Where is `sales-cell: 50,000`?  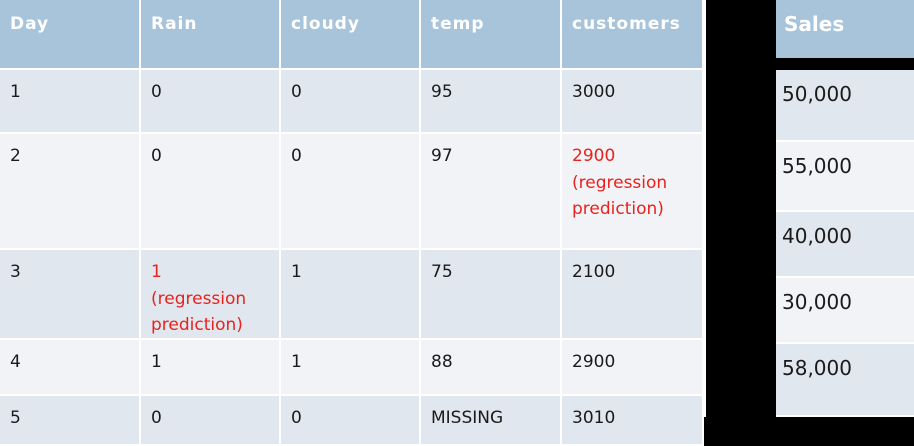 sales-cell: 50,000 is located at coordinates (845, 106).